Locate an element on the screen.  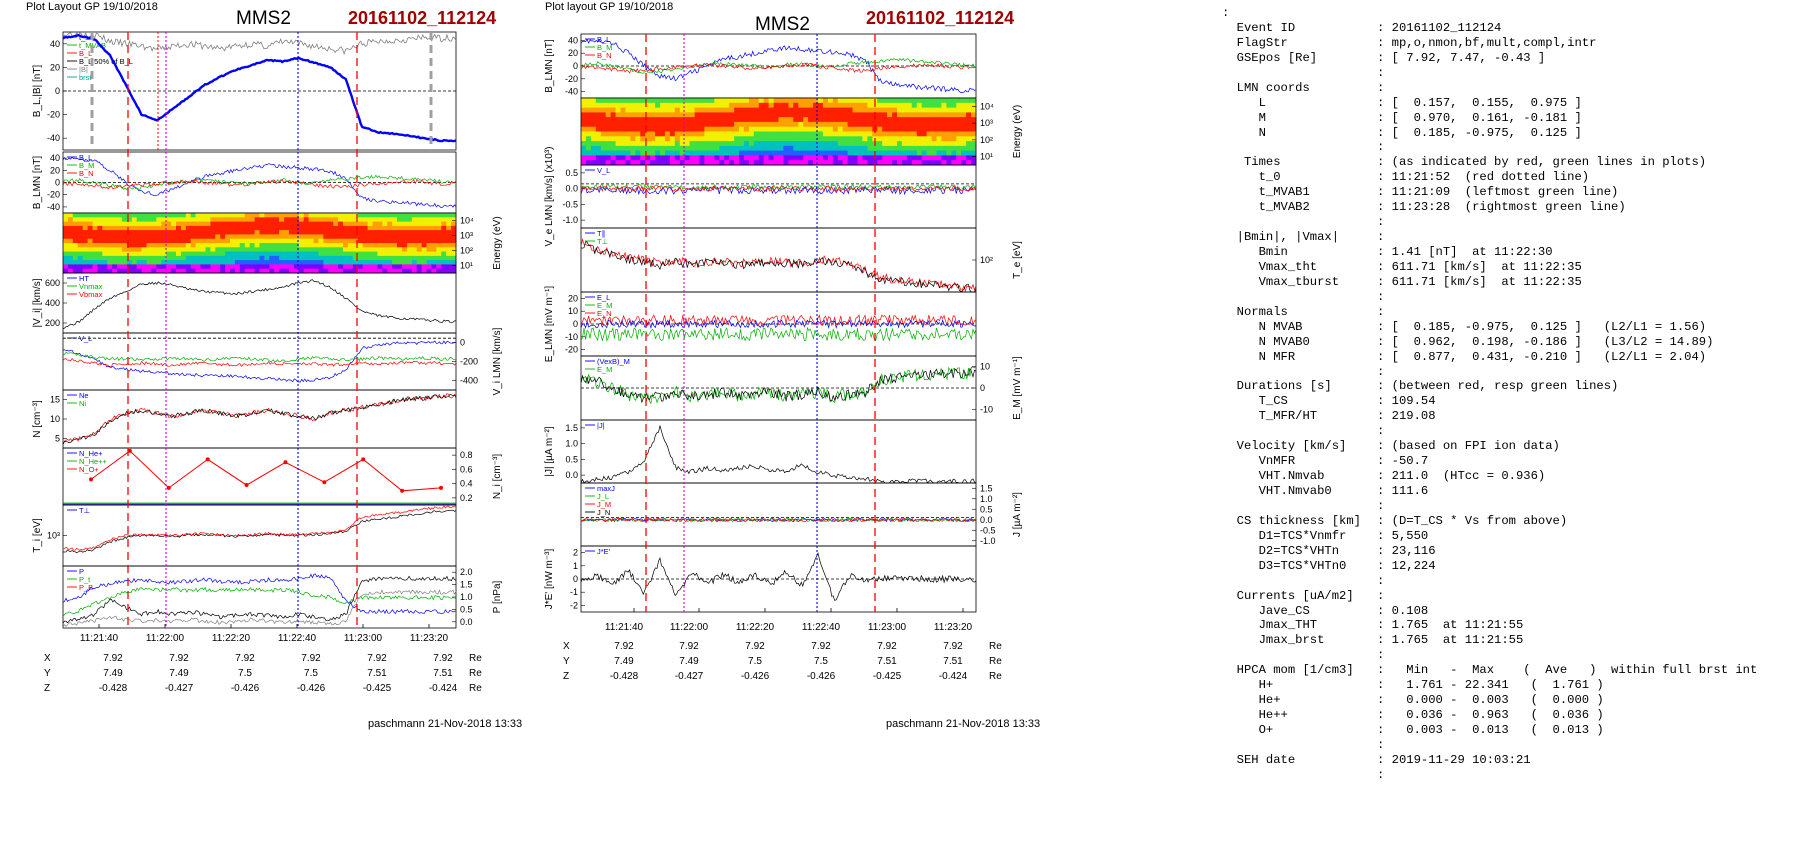
left-pos-value: -0.424 is located at coordinates (443, 688).